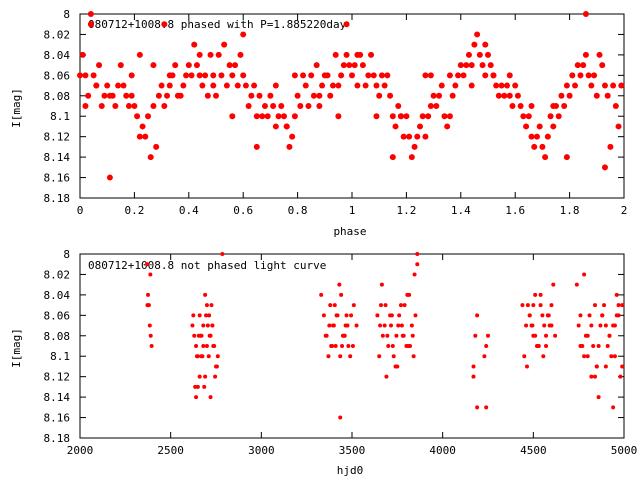 This screenshot has height=480, width=640. I want to click on x-tick-label: 2500, so click(170, 450).